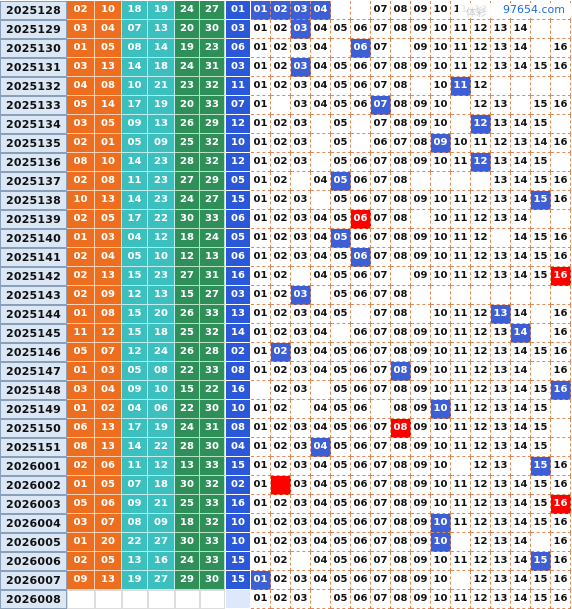 This screenshot has height=609, width=572. What do you see at coordinates (135, 542) in the screenshot?
I see `red-ball-3: 22` at bounding box center [135, 542].